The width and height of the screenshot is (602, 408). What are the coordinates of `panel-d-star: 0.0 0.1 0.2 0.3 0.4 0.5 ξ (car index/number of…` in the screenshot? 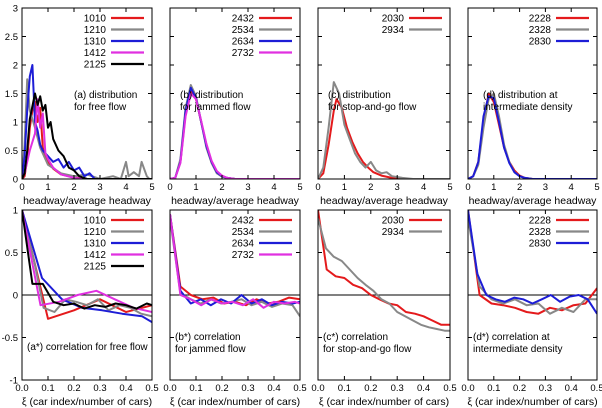 It's located at (531, 308).